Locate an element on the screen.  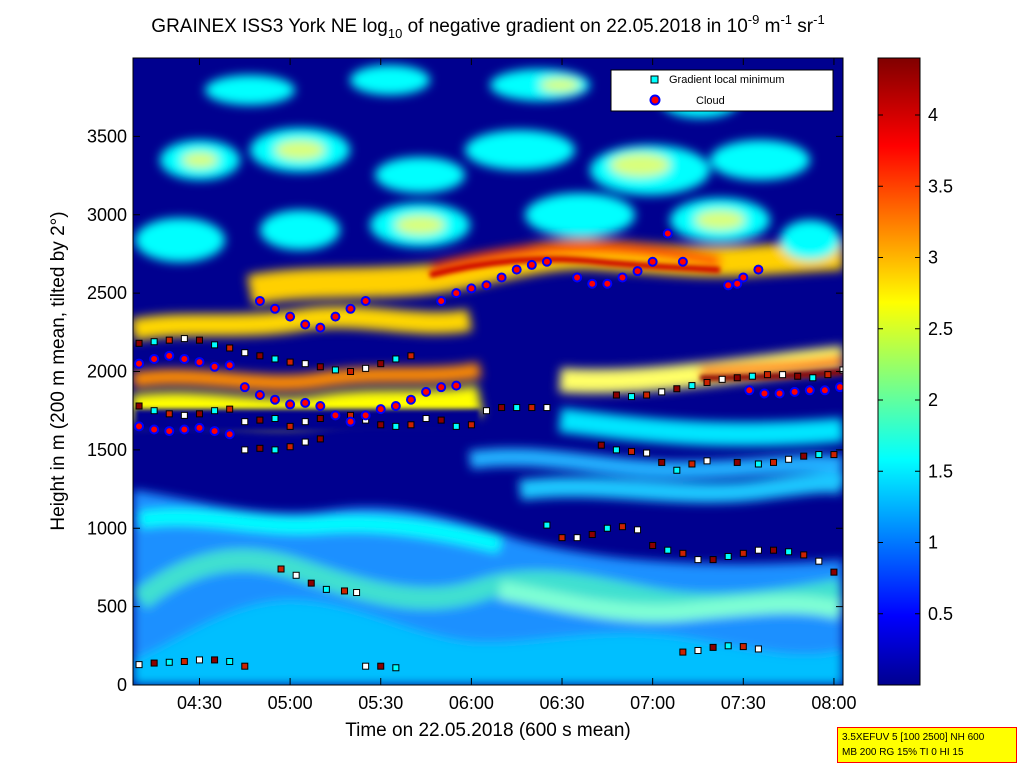
colorbar-tick-label: 2.5 is located at coordinates (940, 329).